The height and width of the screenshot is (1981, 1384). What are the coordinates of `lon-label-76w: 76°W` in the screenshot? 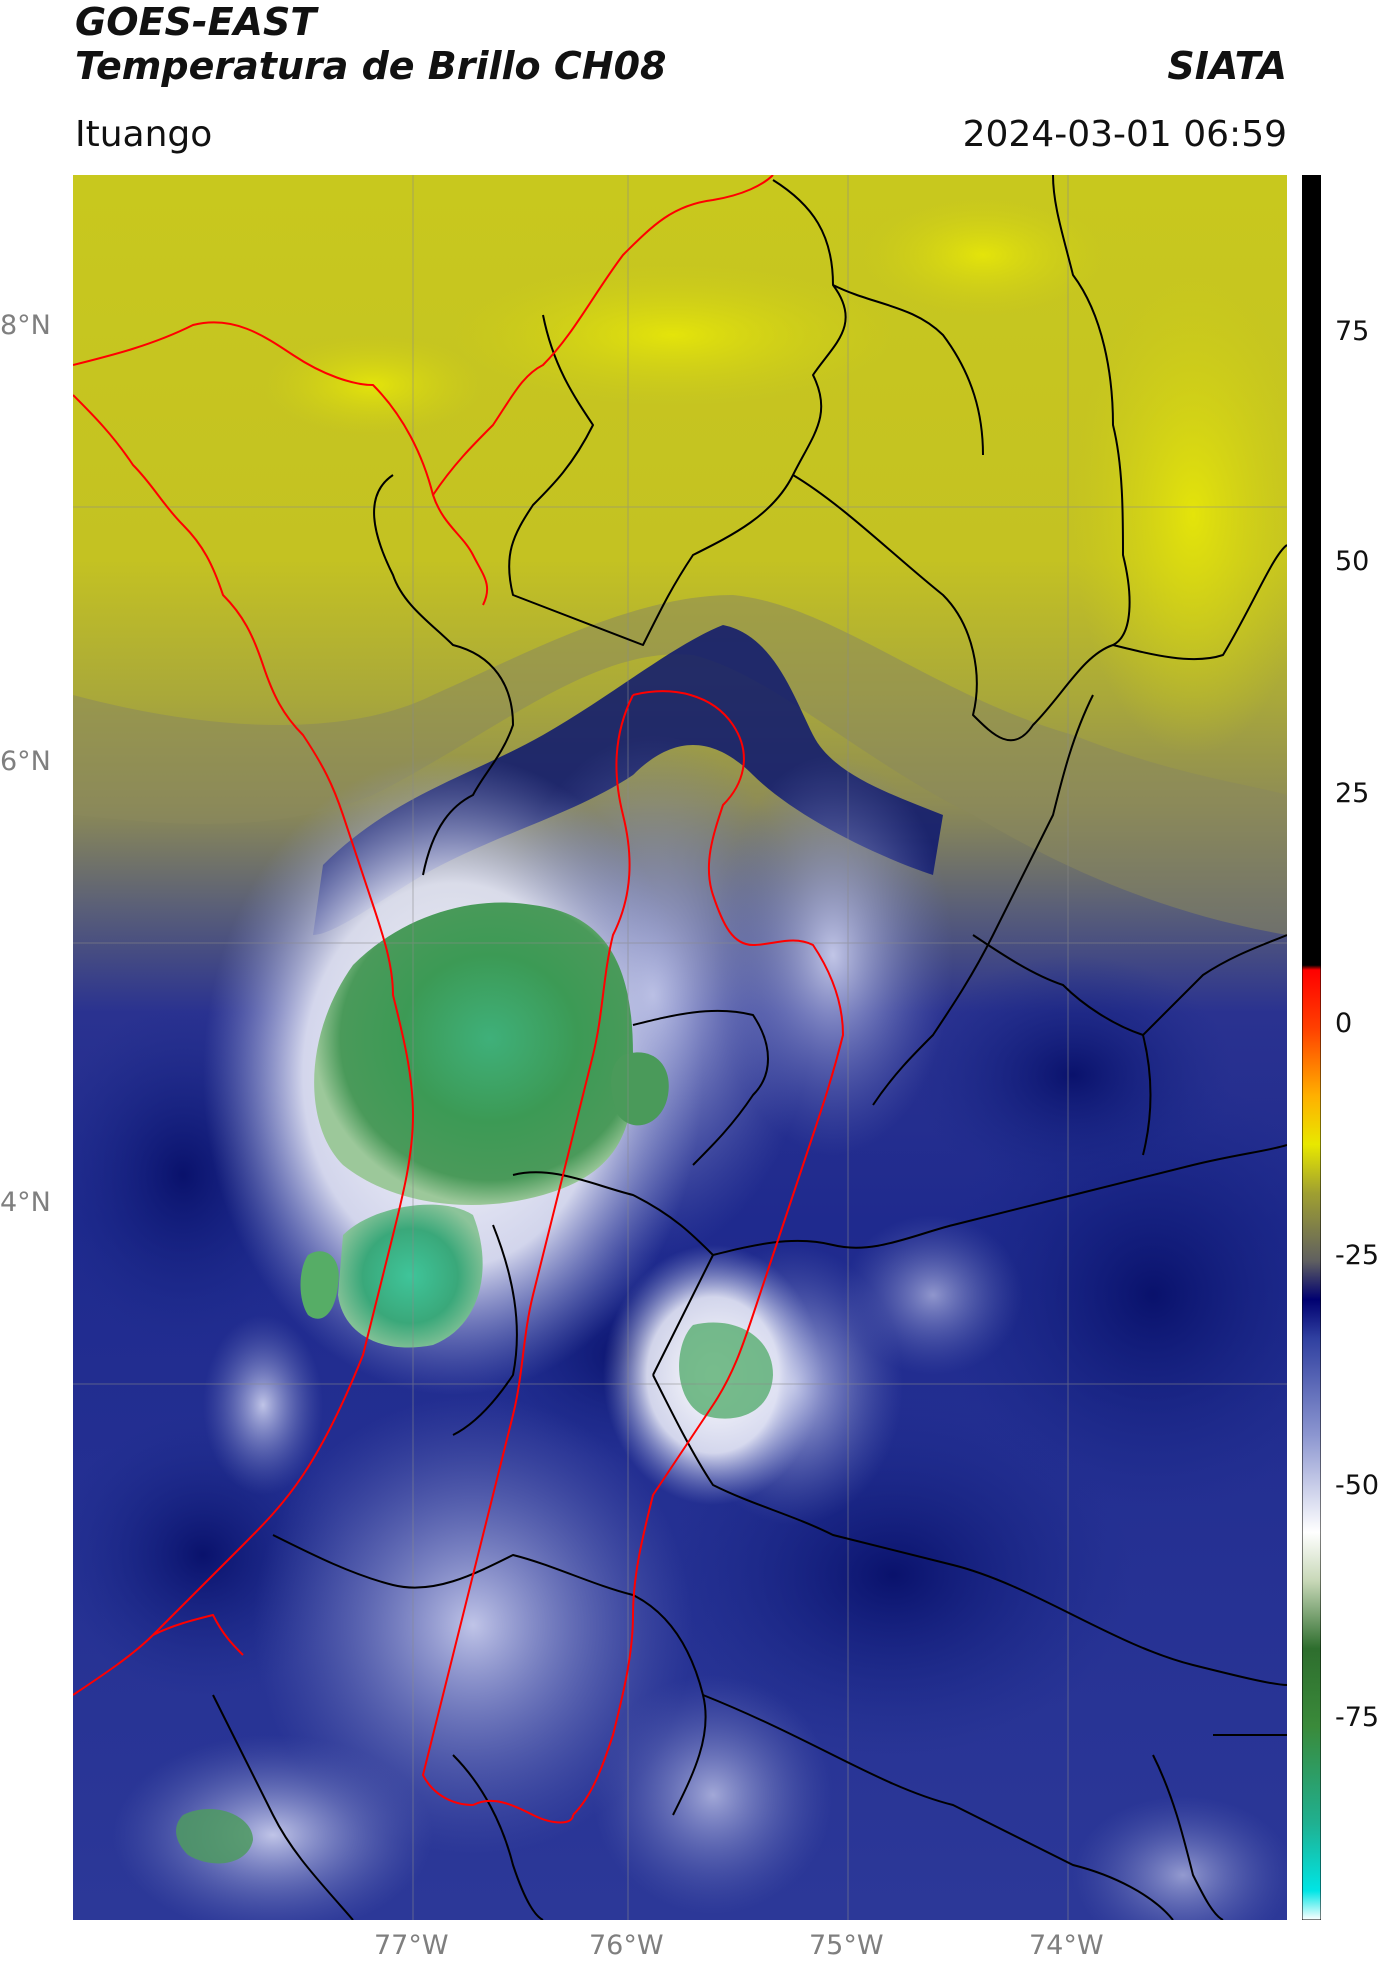 It's located at (626, 1945).